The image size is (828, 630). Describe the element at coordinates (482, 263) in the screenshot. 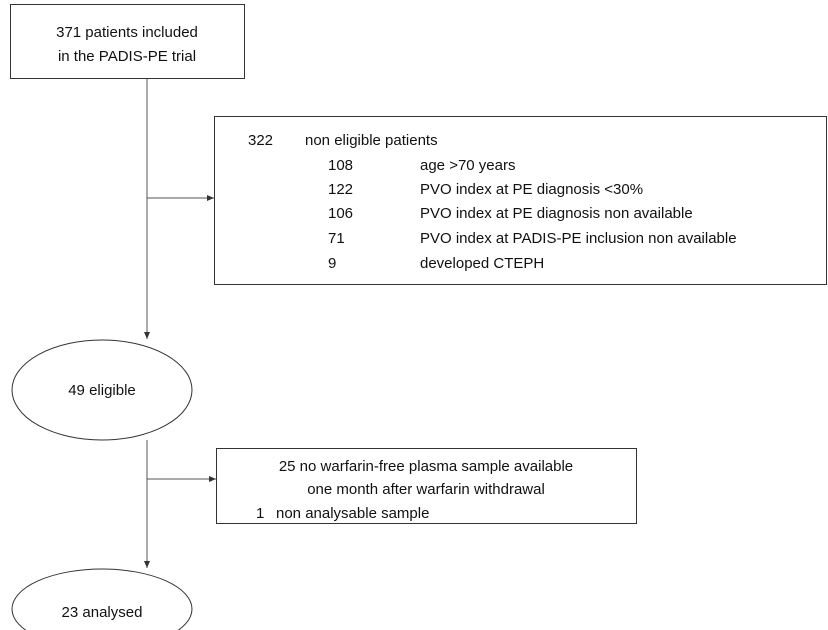

I see `label: developed CTEPH` at that location.